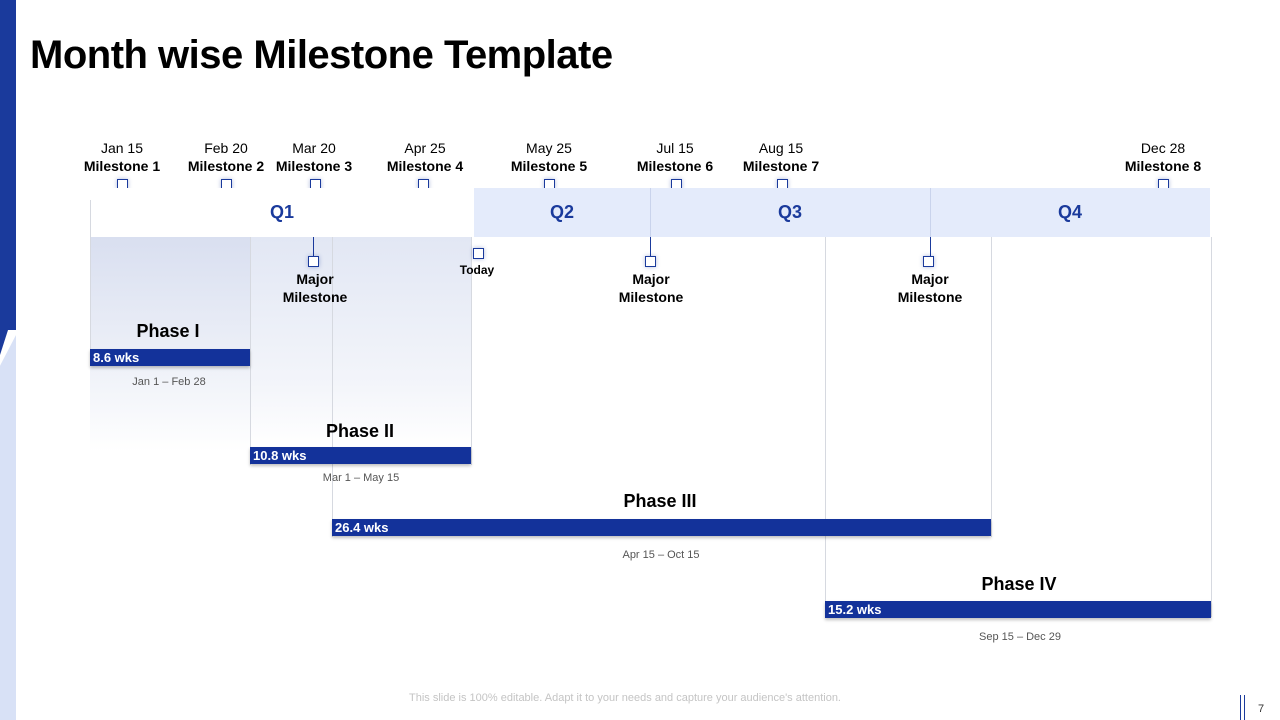  I want to click on phase-1-bar: 8.6 wks, so click(170, 357).